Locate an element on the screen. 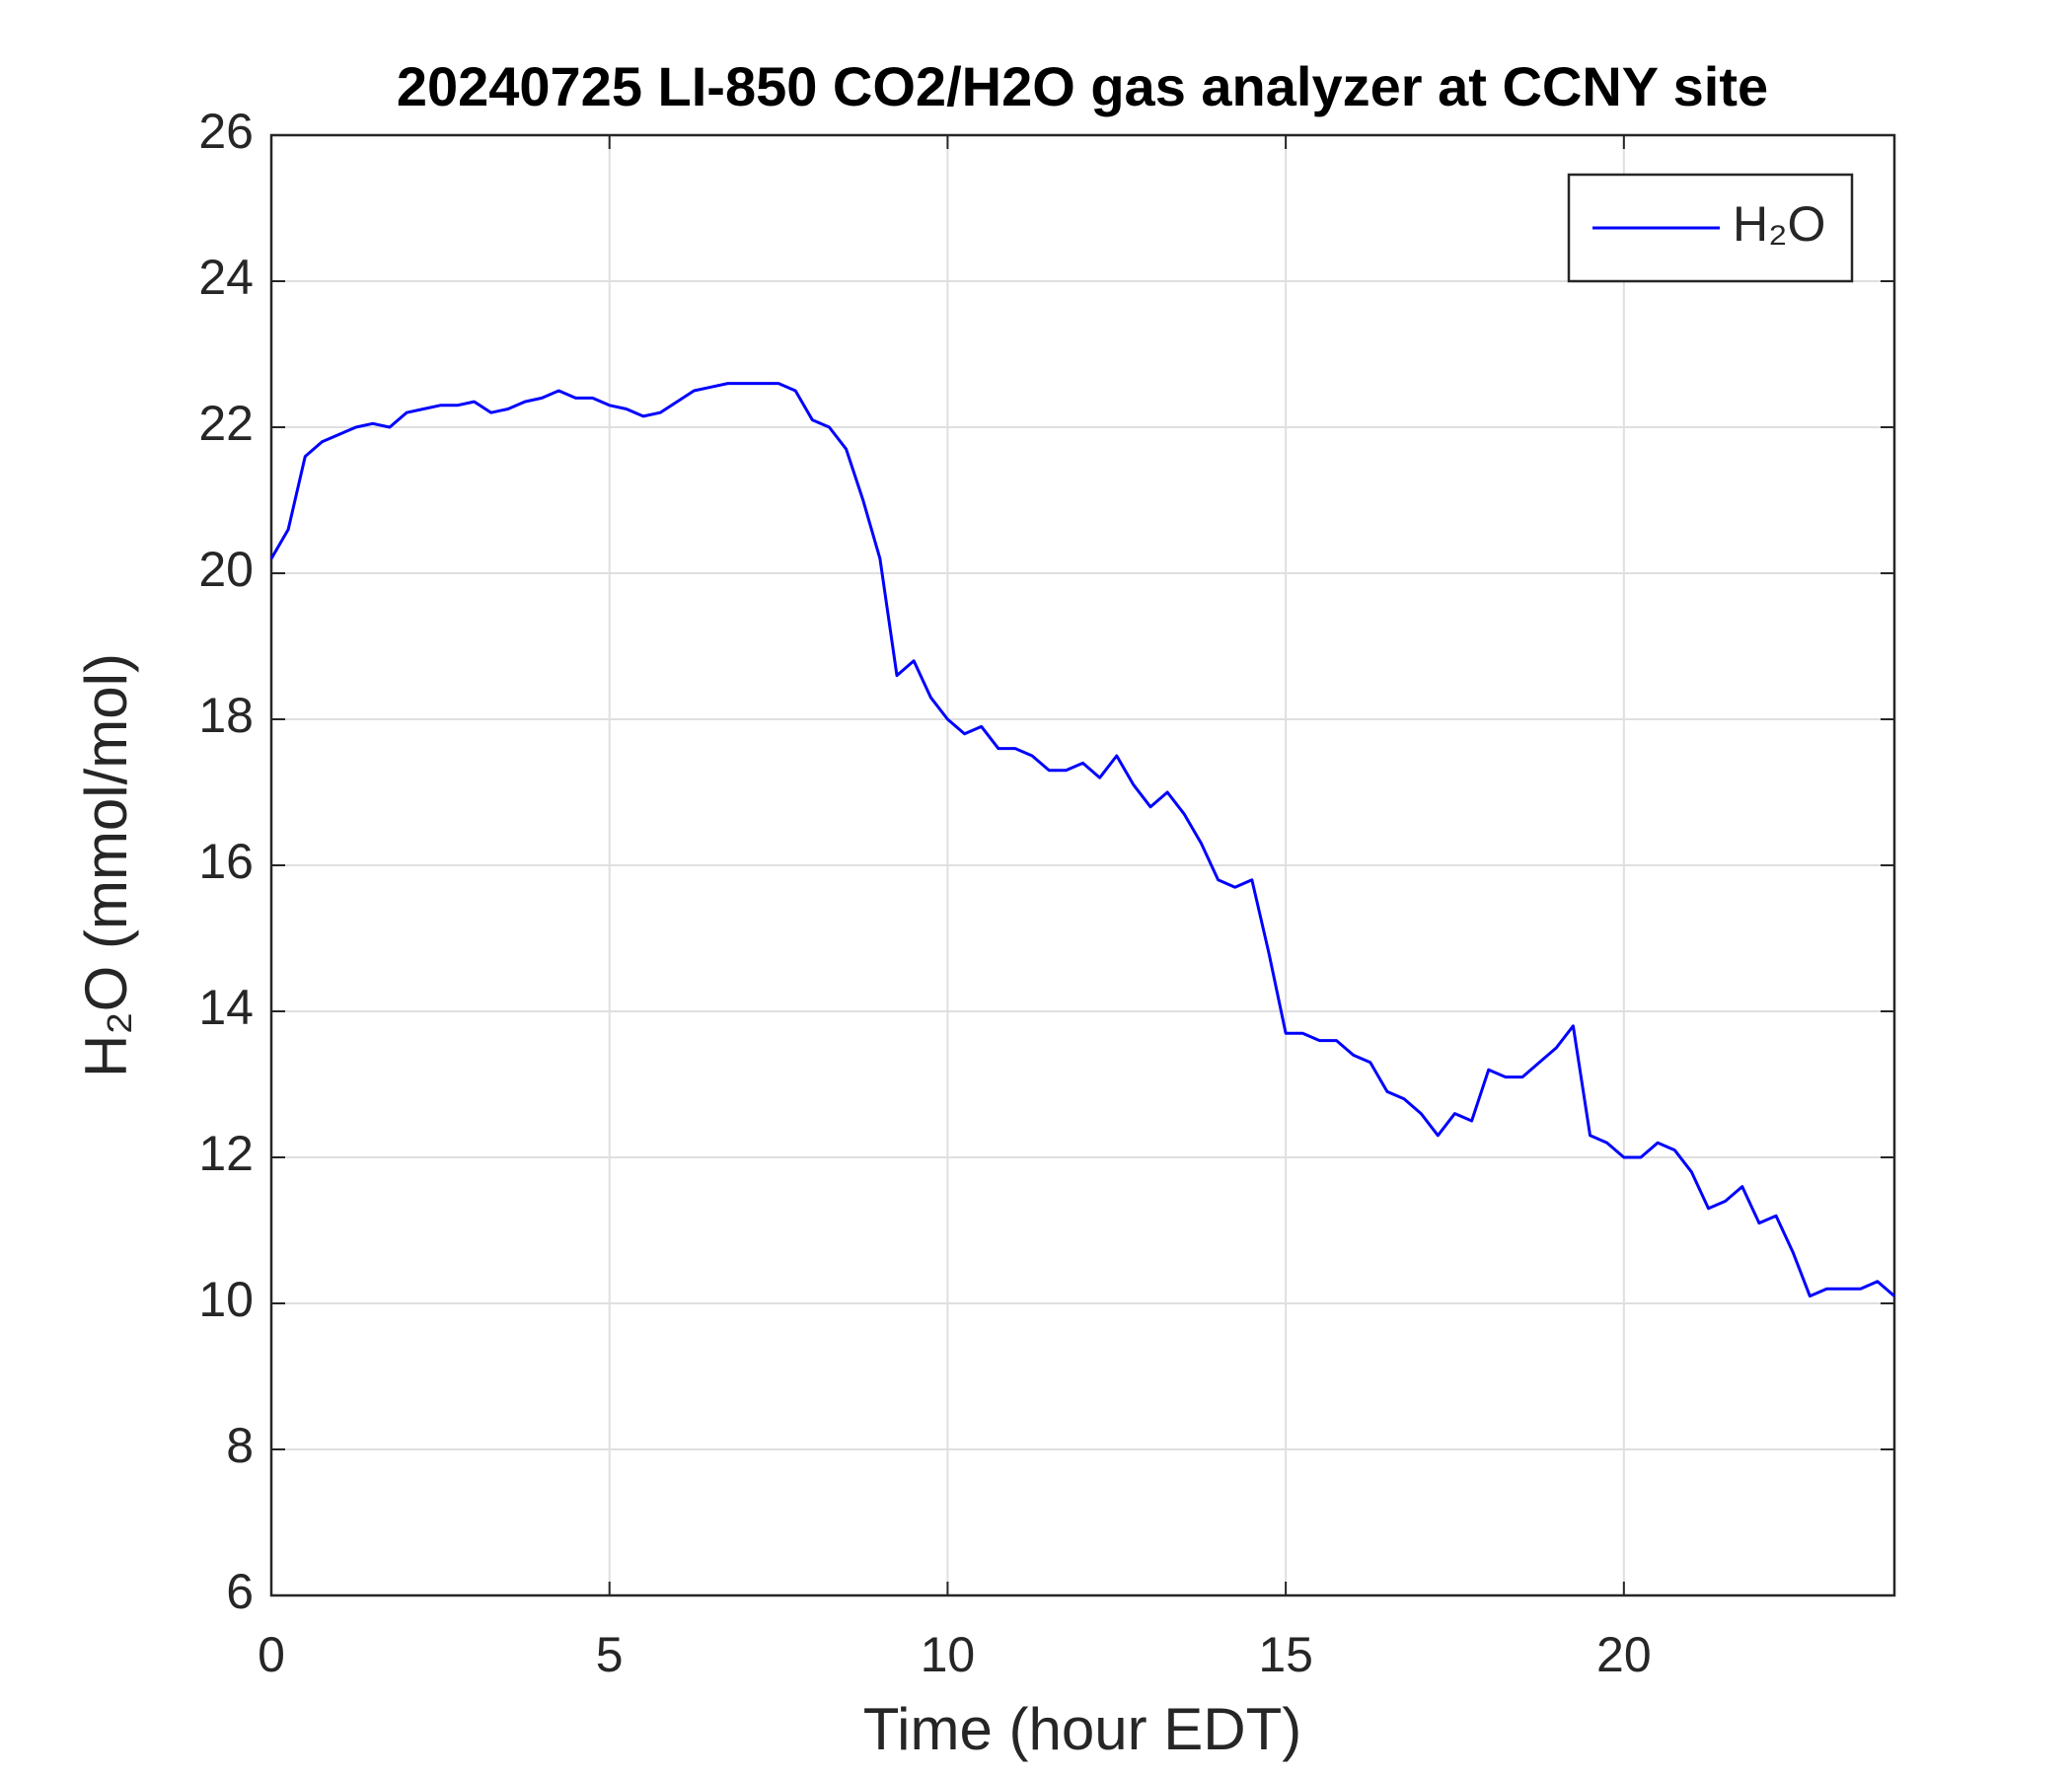  y-tick-label: 24 is located at coordinates (226, 277).